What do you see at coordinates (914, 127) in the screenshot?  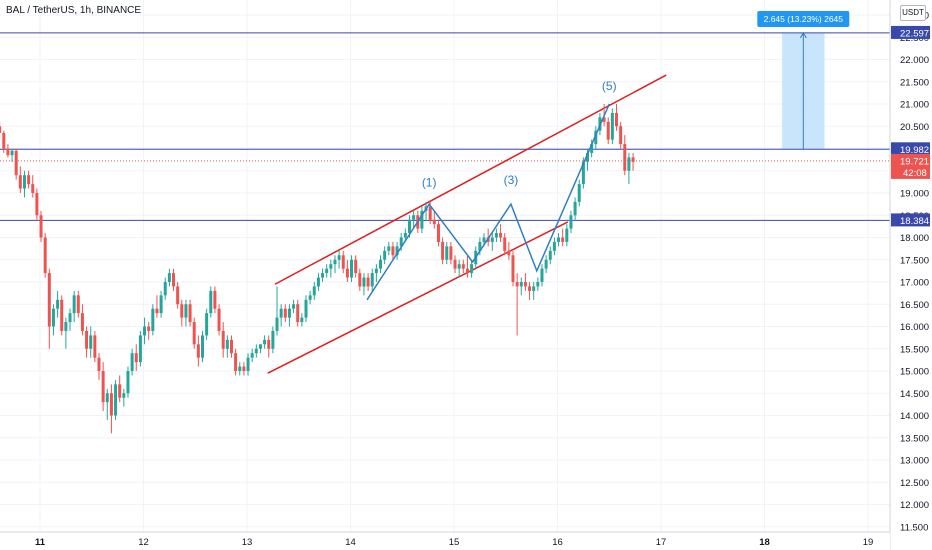 I see `price-tick-label: 20.500` at bounding box center [914, 127].